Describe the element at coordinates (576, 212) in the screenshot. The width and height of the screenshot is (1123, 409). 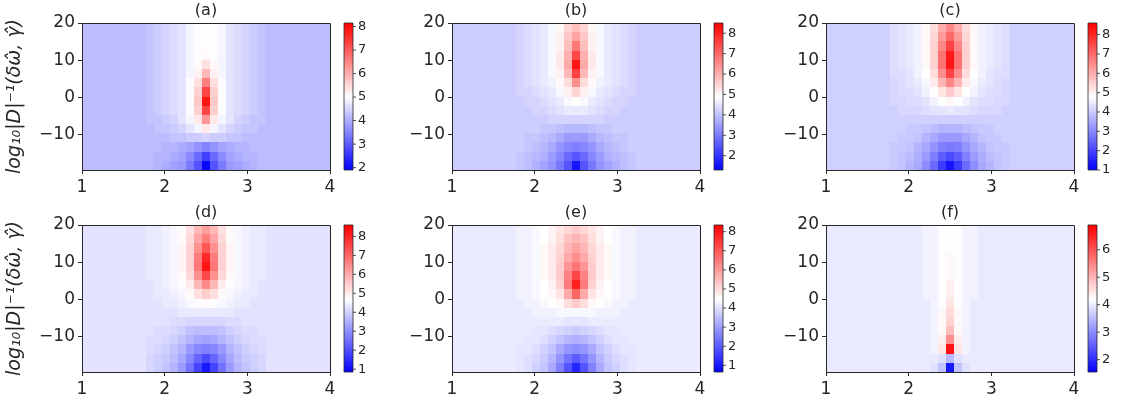
I see `chart-title: (e)` at that location.